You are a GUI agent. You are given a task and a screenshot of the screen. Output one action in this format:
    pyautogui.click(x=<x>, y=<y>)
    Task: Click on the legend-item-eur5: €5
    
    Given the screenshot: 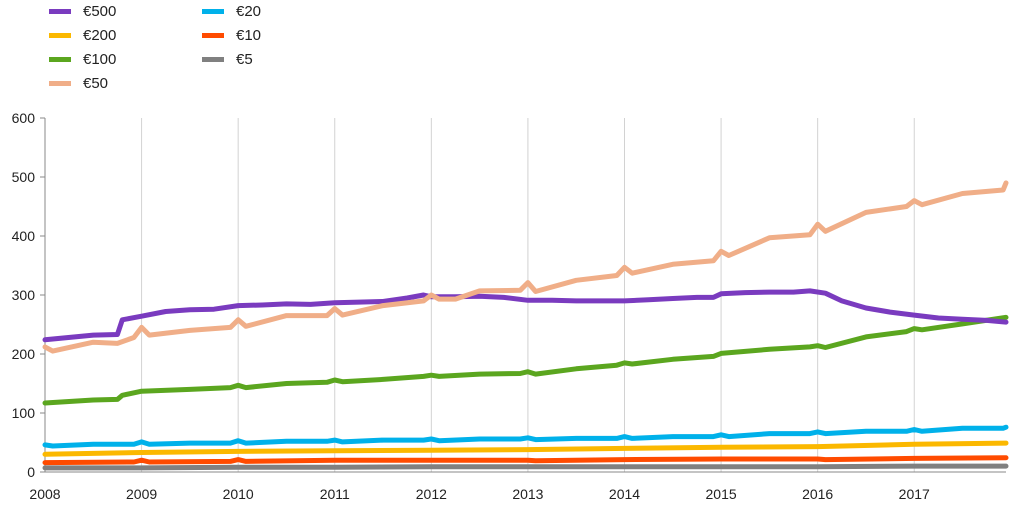 What is the action you would take?
    pyautogui.click(x=227, y=59)
    